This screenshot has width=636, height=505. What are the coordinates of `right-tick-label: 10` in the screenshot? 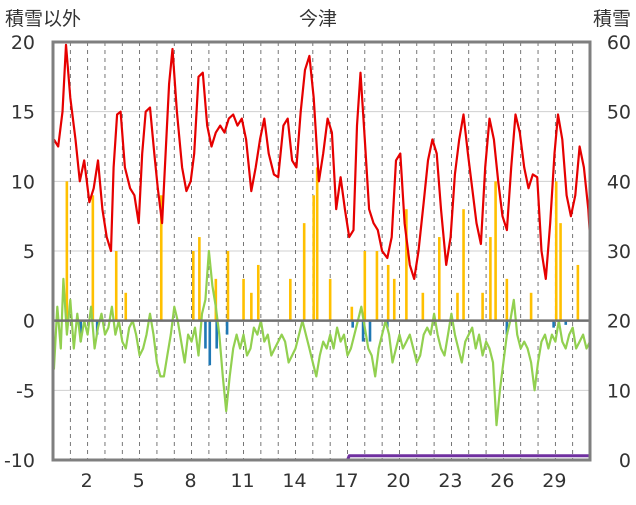 It's located at (619, 391).